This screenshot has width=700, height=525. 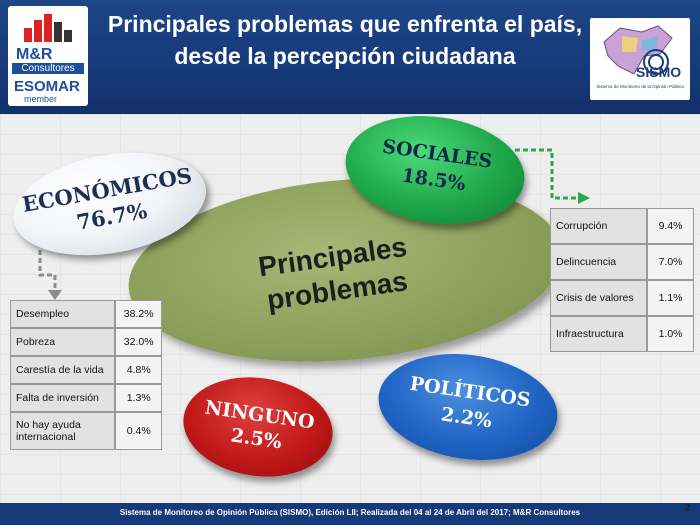 I want to click on row-value: 32.0%, so click(x=138, y=342).